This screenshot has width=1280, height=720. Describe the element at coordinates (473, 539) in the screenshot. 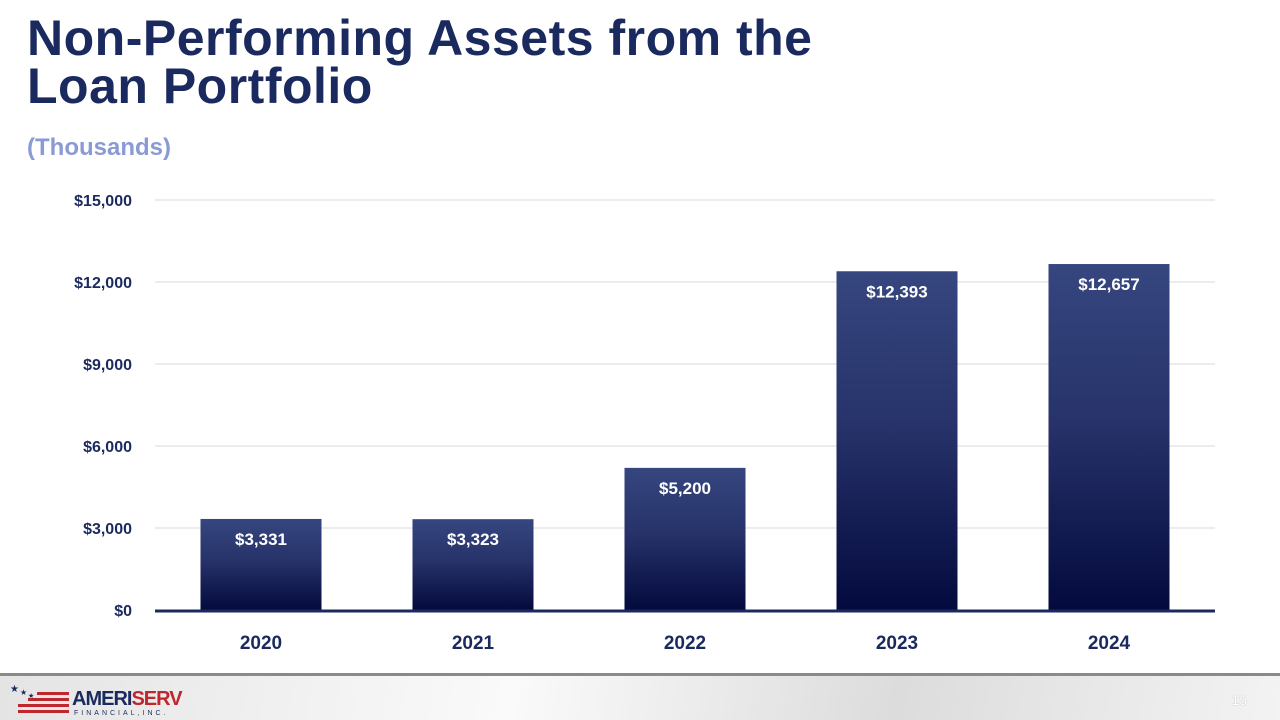

I see `data-label: $3,323` at that location.